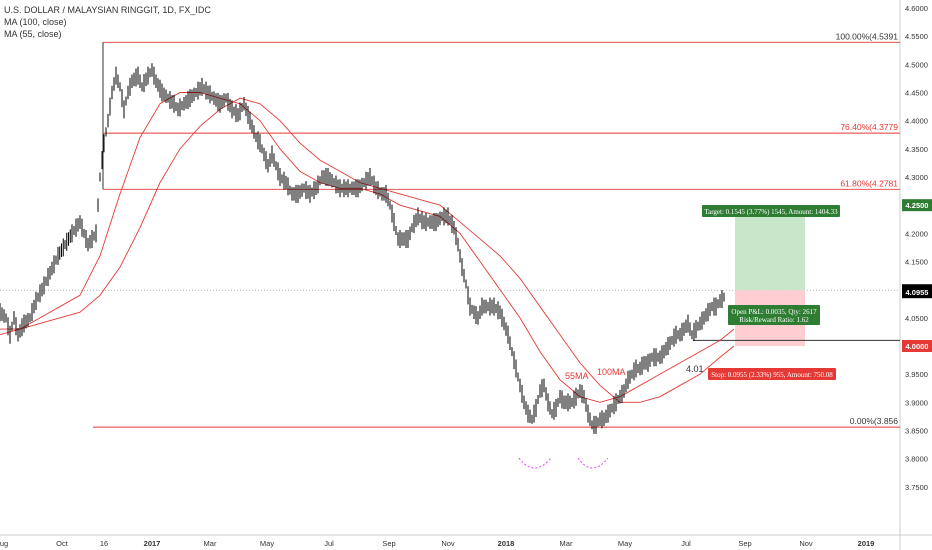  What do you see at coordinates (35, 22) in the screenshot?
I see `indicator-ma100: MA (100, close)` at bounding box center [35, 22].